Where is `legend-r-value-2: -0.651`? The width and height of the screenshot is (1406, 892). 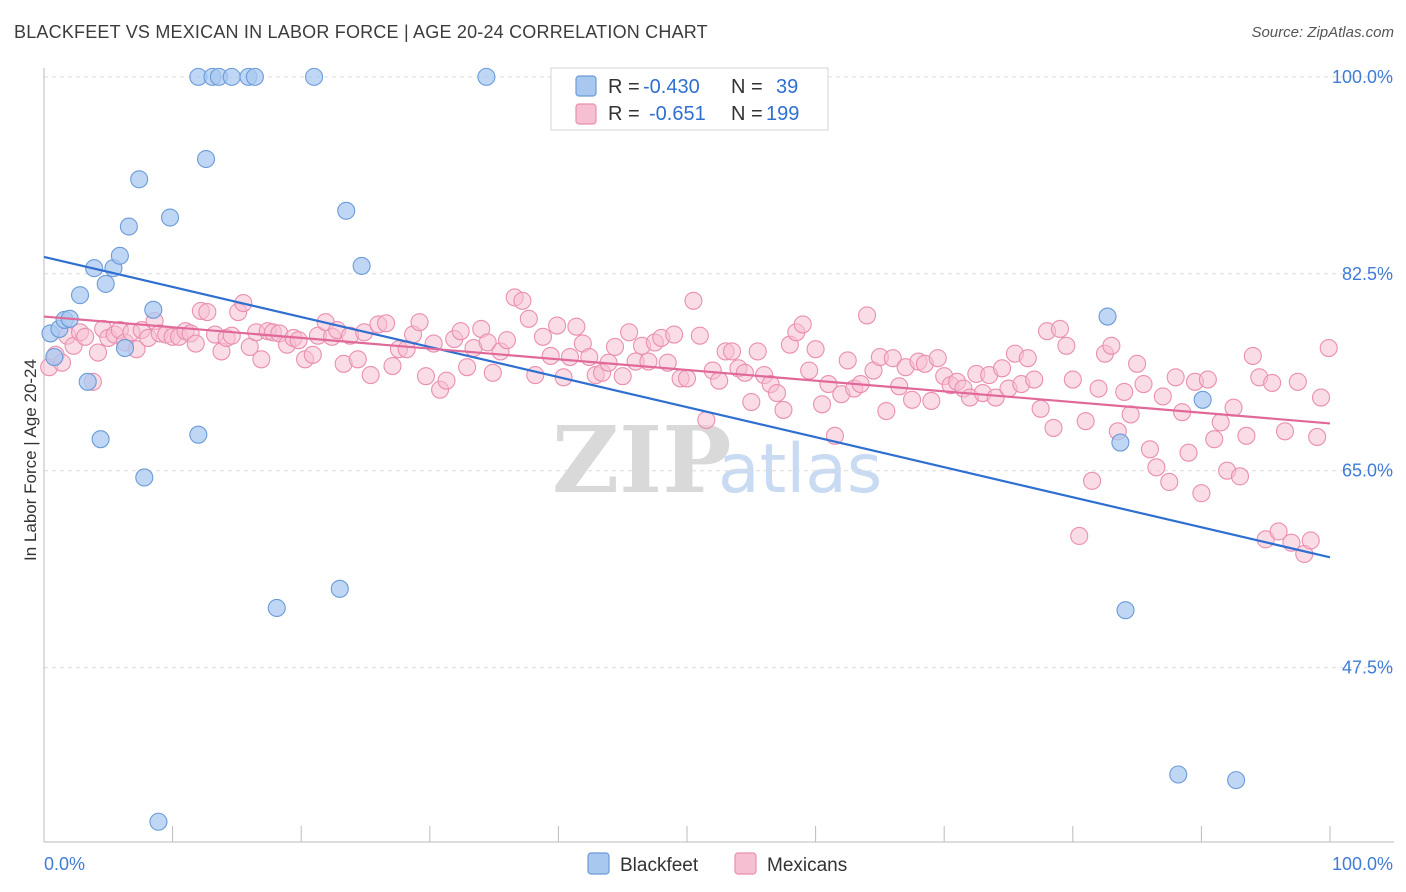 legend-r-value-2: -0.651 is located at coordinates (677, 114).